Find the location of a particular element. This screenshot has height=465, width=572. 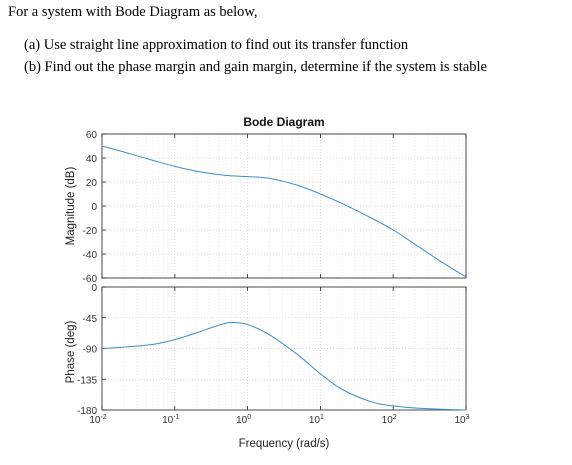

magnitude-axis-label: Magnitude (dB) is located at coordinates (71, 206).